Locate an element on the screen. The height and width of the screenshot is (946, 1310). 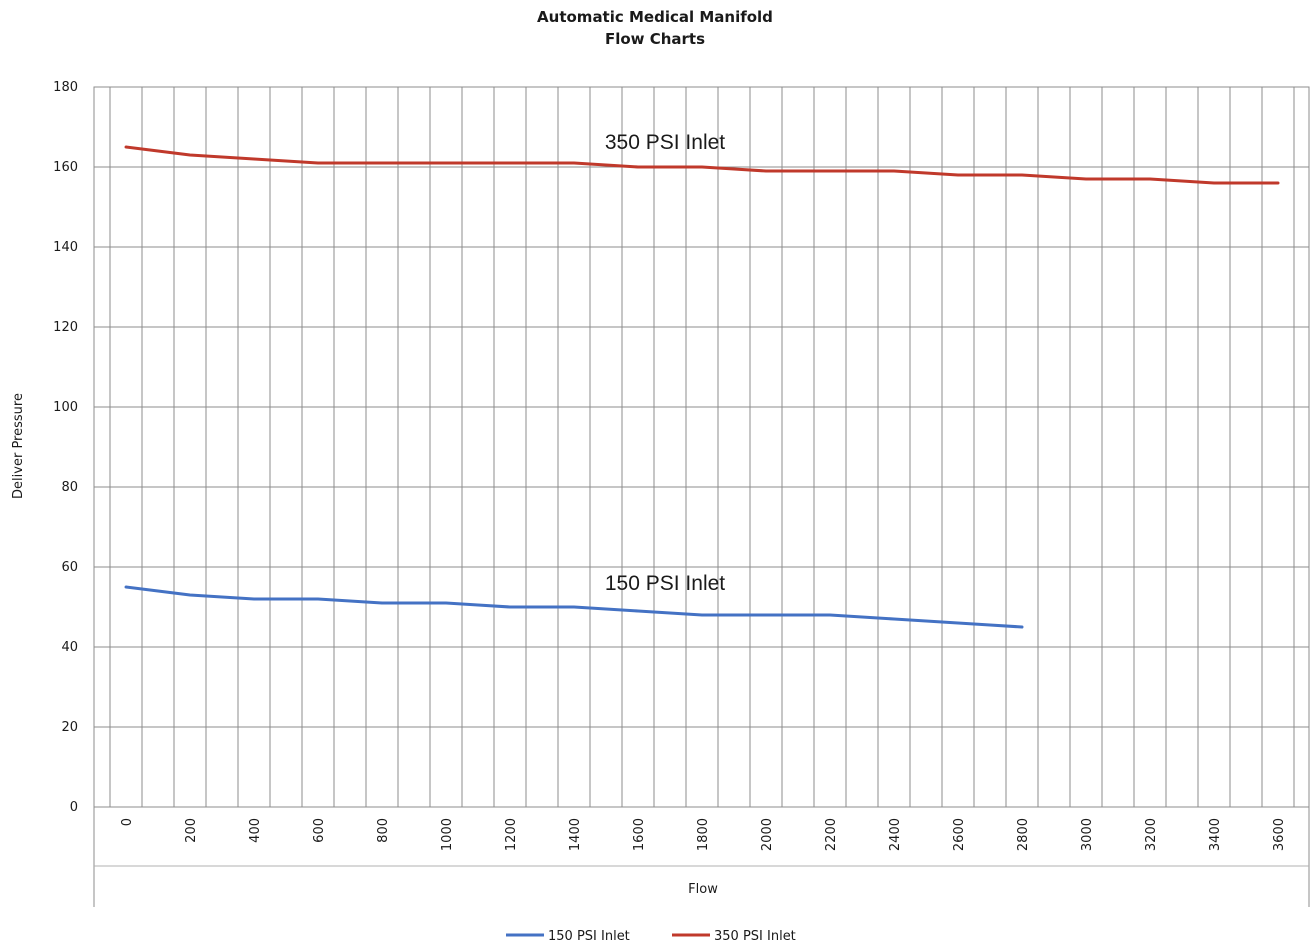
x-tick-label: 0 is located at coordinates (127, 822).